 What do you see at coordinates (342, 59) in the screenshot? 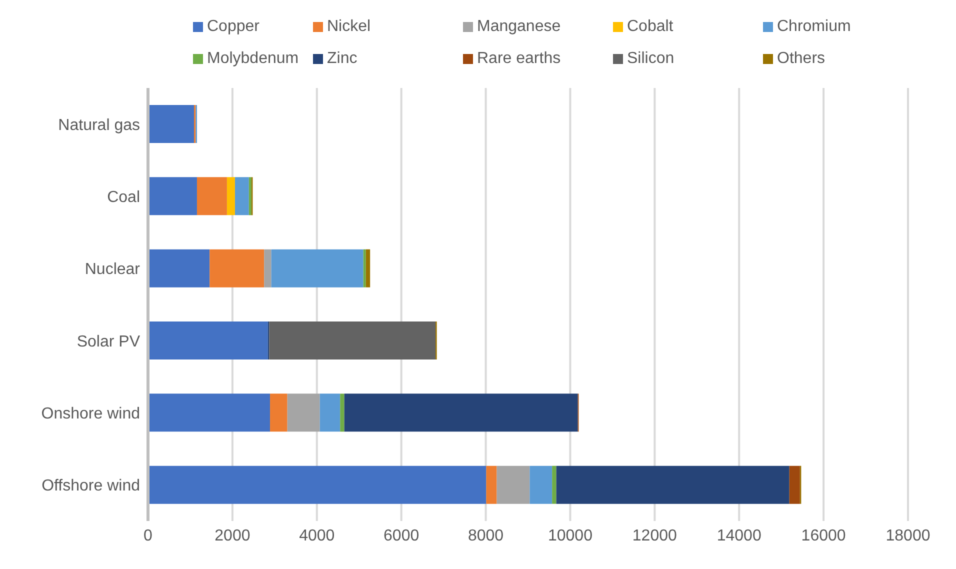
I see `legend-label: Zinc` at bounding box center [342, 59].